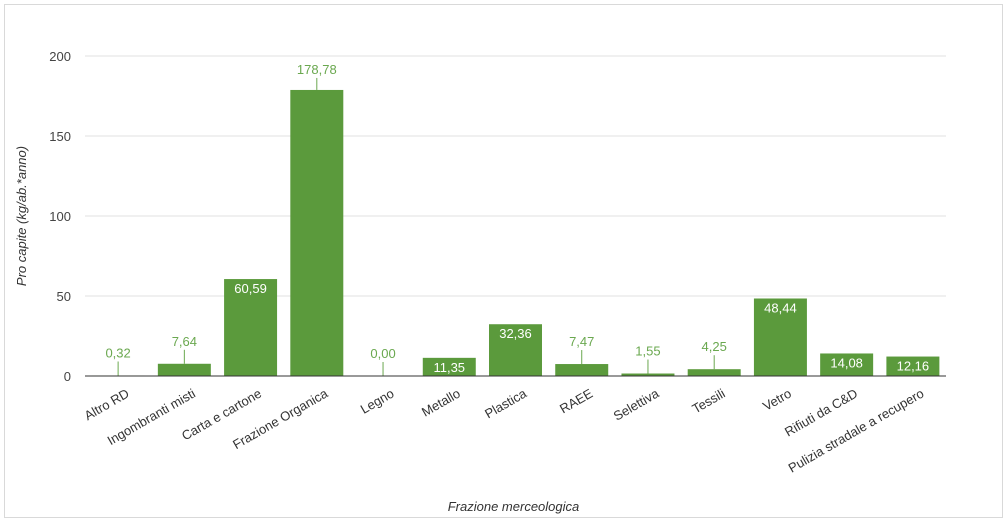 The width and height of the screenshot is (1008, 521). Describe the element at coordinates (60, 136) in the screenshot. I see `y-tick-label: 150` at that location.